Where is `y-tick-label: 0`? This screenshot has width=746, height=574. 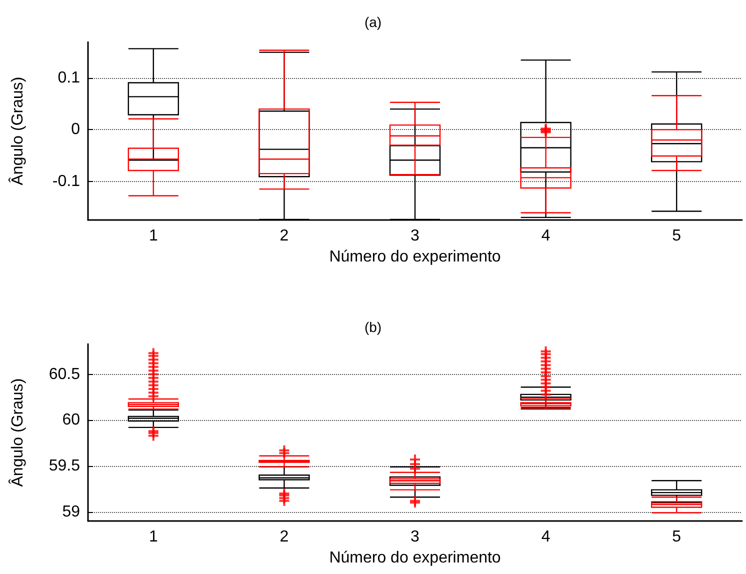 y-tick-label: 0 is located at coordinates (75, 129).